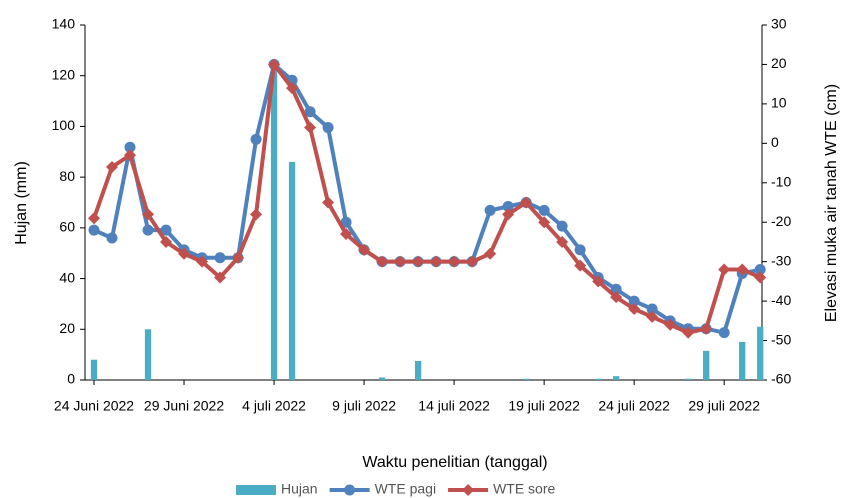 Image resolution: width=844 pixels, height=498 pixels. What do you see at coordinates (775, 142) in the screenshot?
I see `y2-tick-label: 0` at bounding box center [775, 142].